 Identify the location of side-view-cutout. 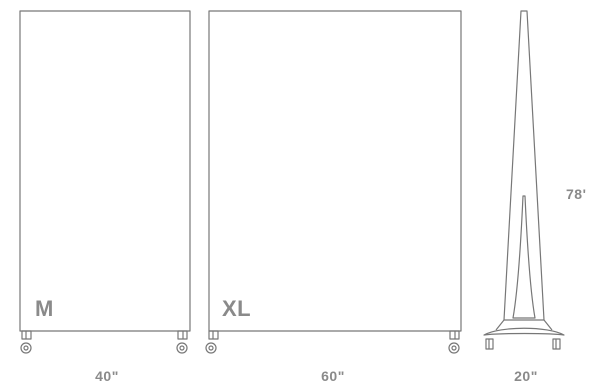
(524, 257).